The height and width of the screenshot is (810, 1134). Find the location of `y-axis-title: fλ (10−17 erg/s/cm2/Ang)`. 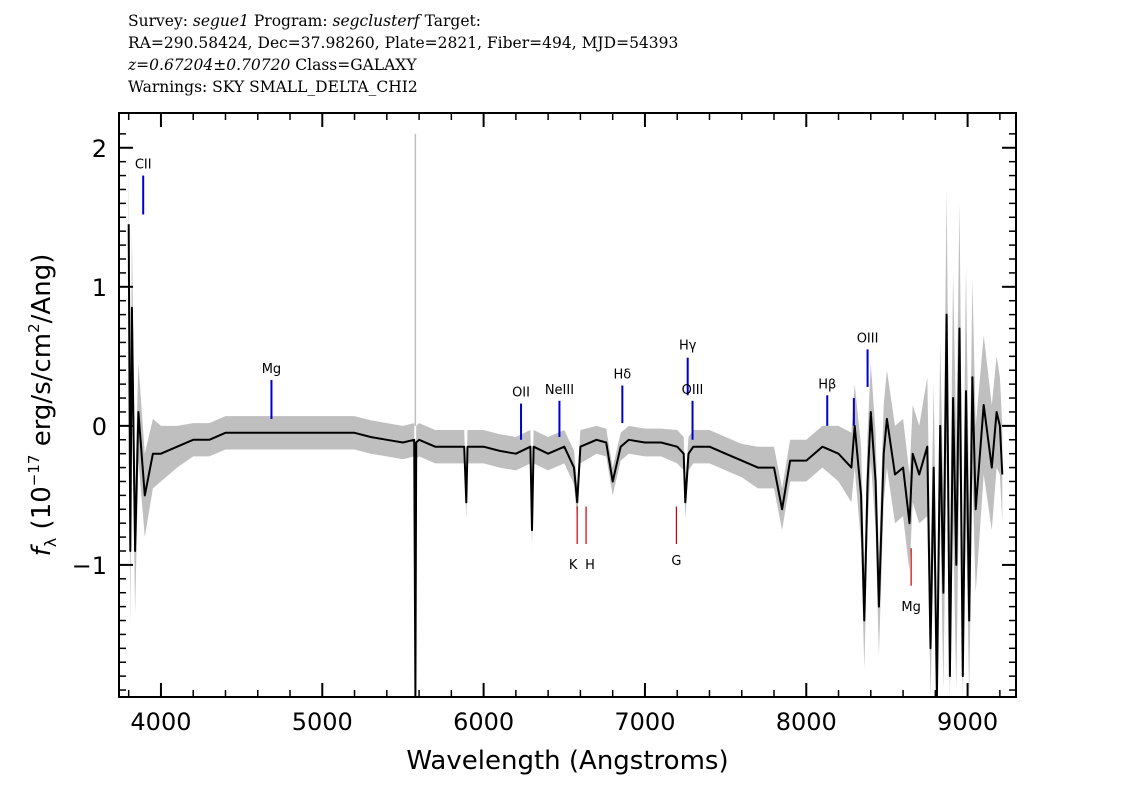

y-axis-title: fλ (10−17 erg/s/cm2/Ang) is located at coordinates (42, 405).